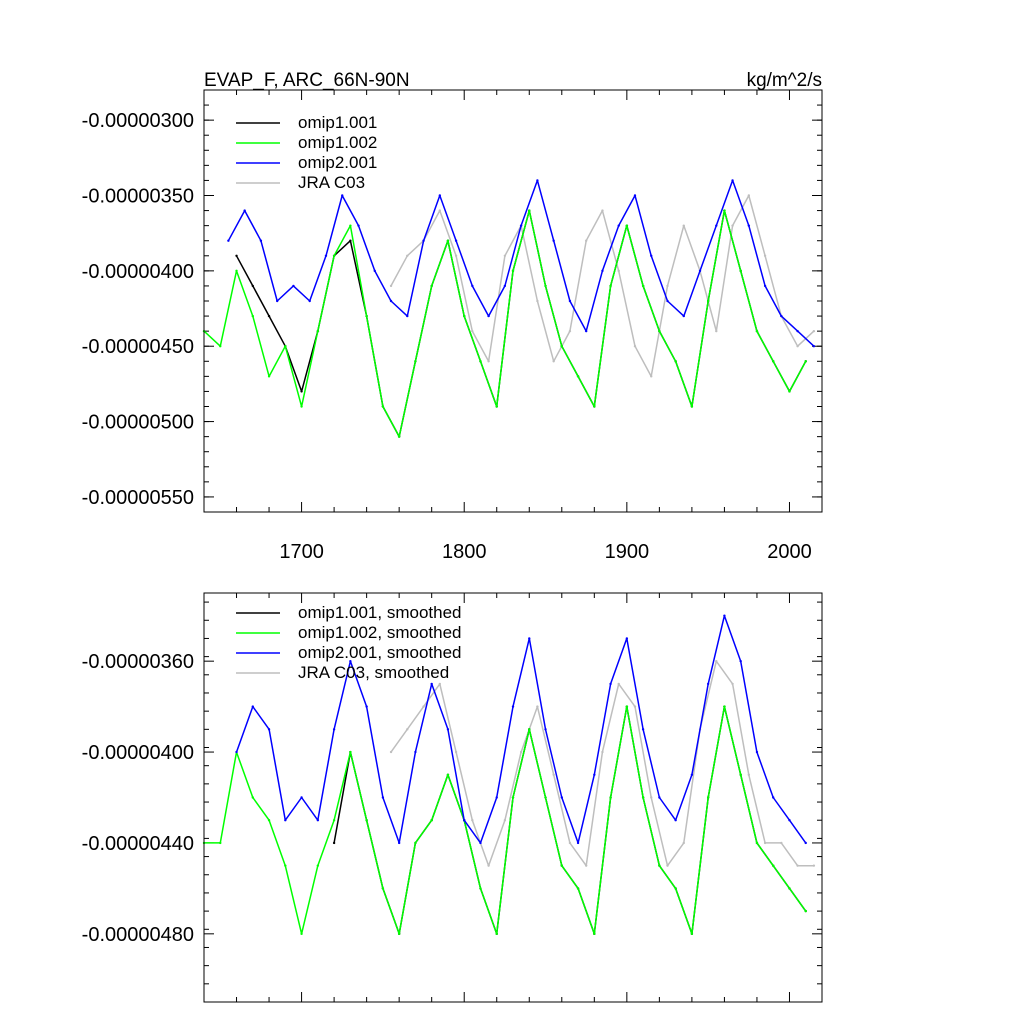  I want to click on y-tick-label: -0.00000480, so click(138, 935).